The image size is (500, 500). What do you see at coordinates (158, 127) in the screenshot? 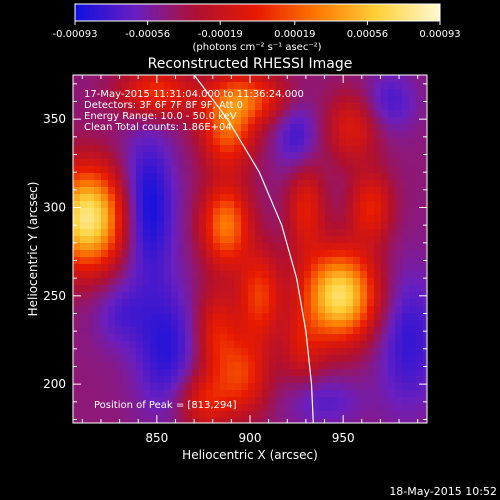
I see `annotation-clean-counts: Clean Total counts: 1.86E+04` at bounding box center [158, 127].